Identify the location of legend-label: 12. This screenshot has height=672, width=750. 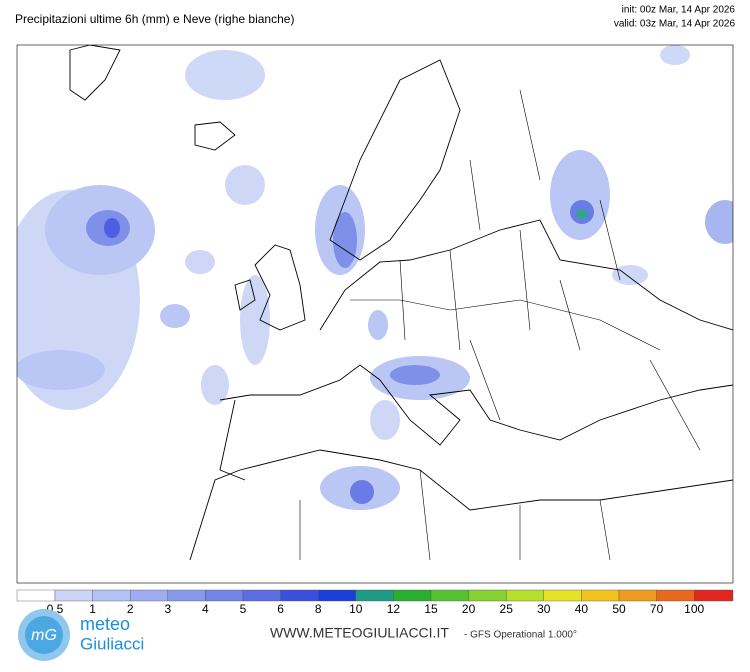
(394, 609).